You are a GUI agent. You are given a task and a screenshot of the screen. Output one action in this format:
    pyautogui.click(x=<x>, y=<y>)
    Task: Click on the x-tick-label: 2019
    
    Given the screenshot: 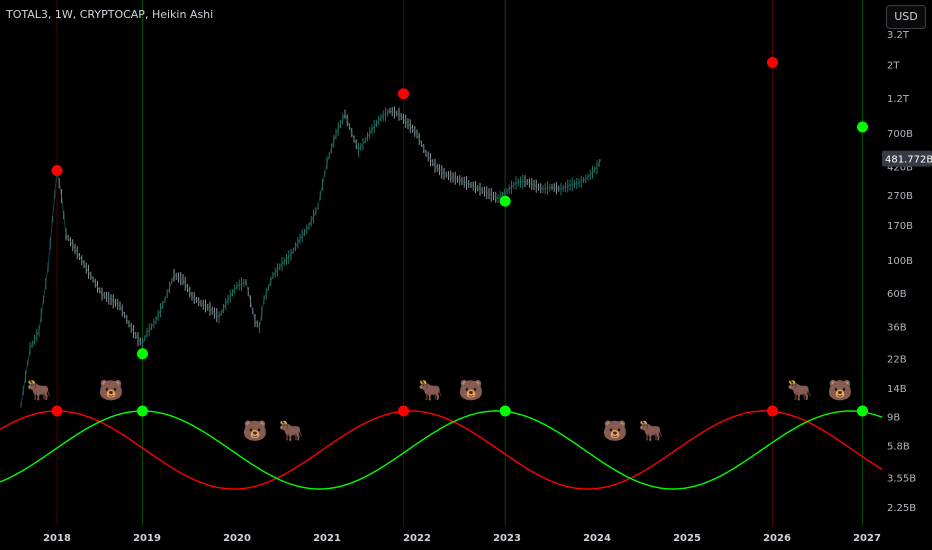 What is the action you would take?
    pyautogui.click(x=147, y=538)
    